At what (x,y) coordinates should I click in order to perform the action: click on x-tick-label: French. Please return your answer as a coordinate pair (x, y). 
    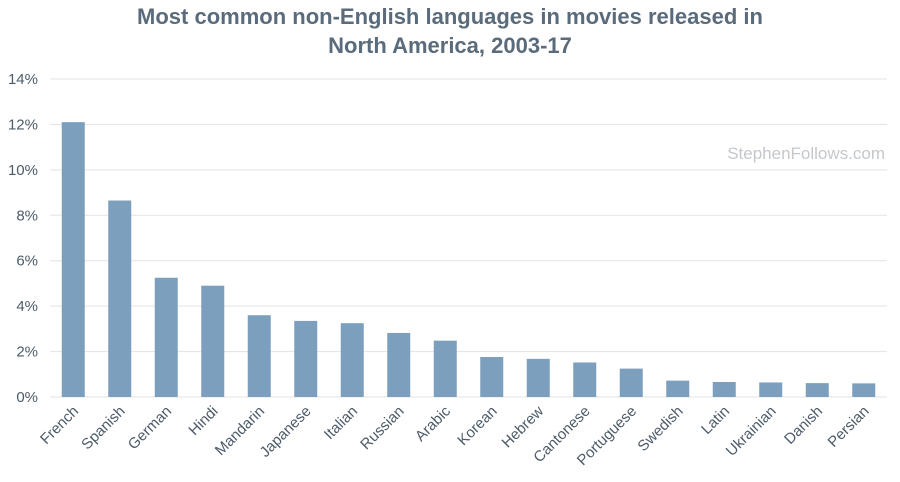
    Looking at the image, I should click on (59, 425).